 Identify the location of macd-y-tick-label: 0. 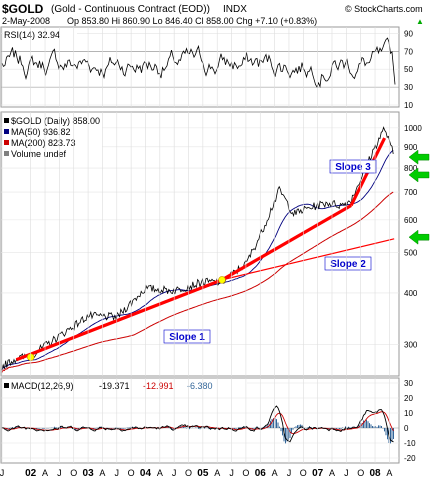
(406, 428).